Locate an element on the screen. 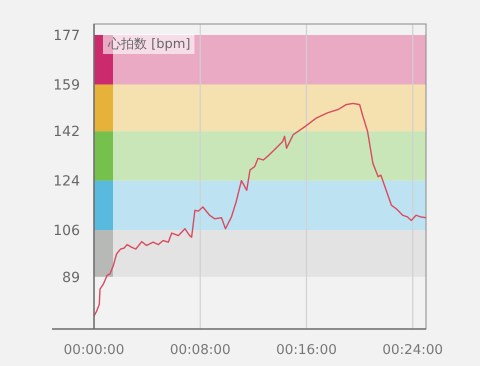  x-tick-label: 00:00:00 is located at coordinates (94, 350).